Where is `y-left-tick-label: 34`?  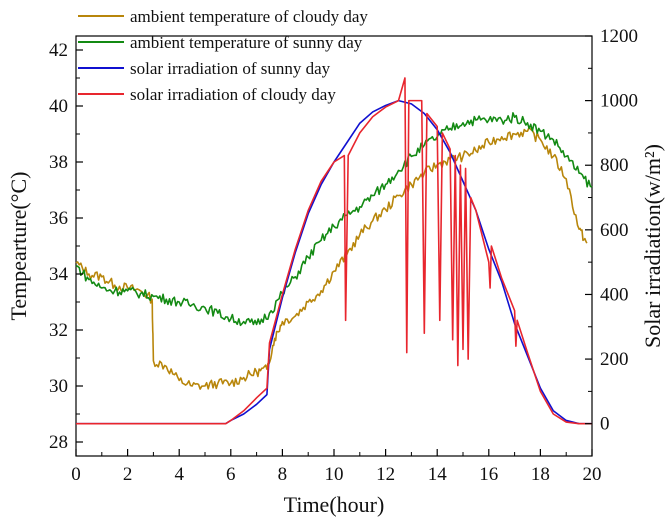
y-left-tick-label: 34 is located at coordinates (59, 274).